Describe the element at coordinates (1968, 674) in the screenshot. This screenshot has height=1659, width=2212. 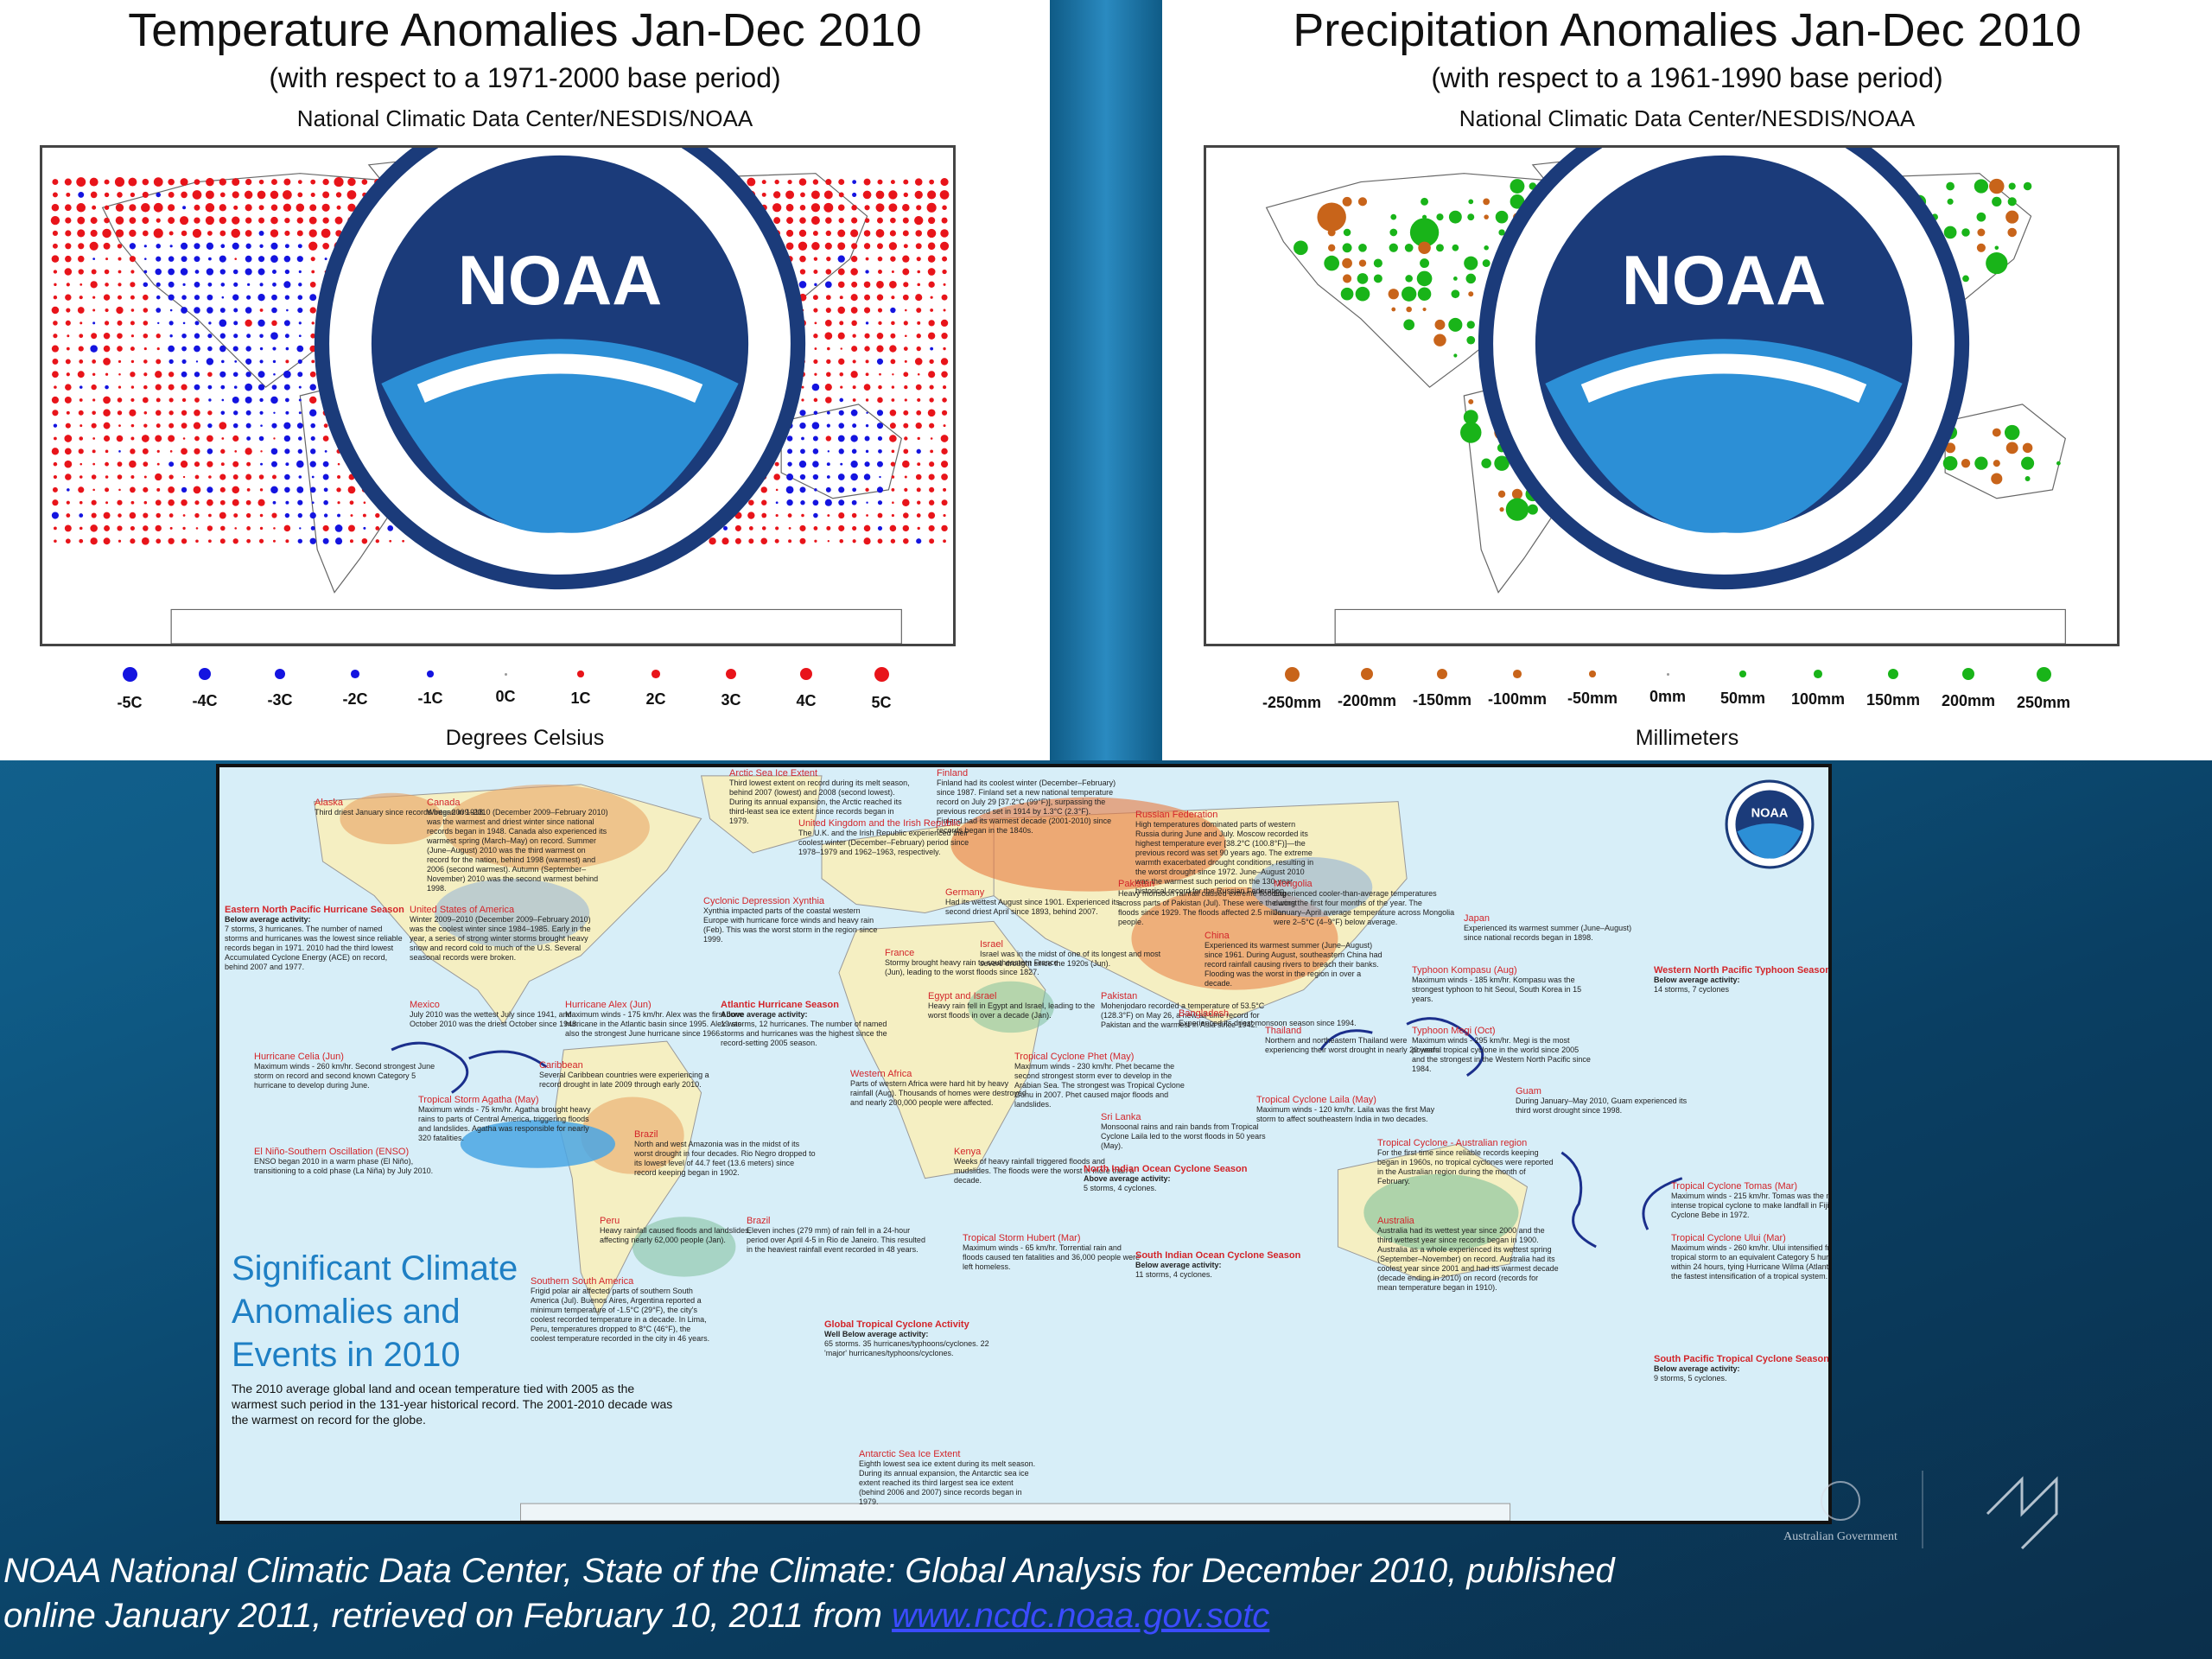
I see `precipitation-legend-dot` at that location.